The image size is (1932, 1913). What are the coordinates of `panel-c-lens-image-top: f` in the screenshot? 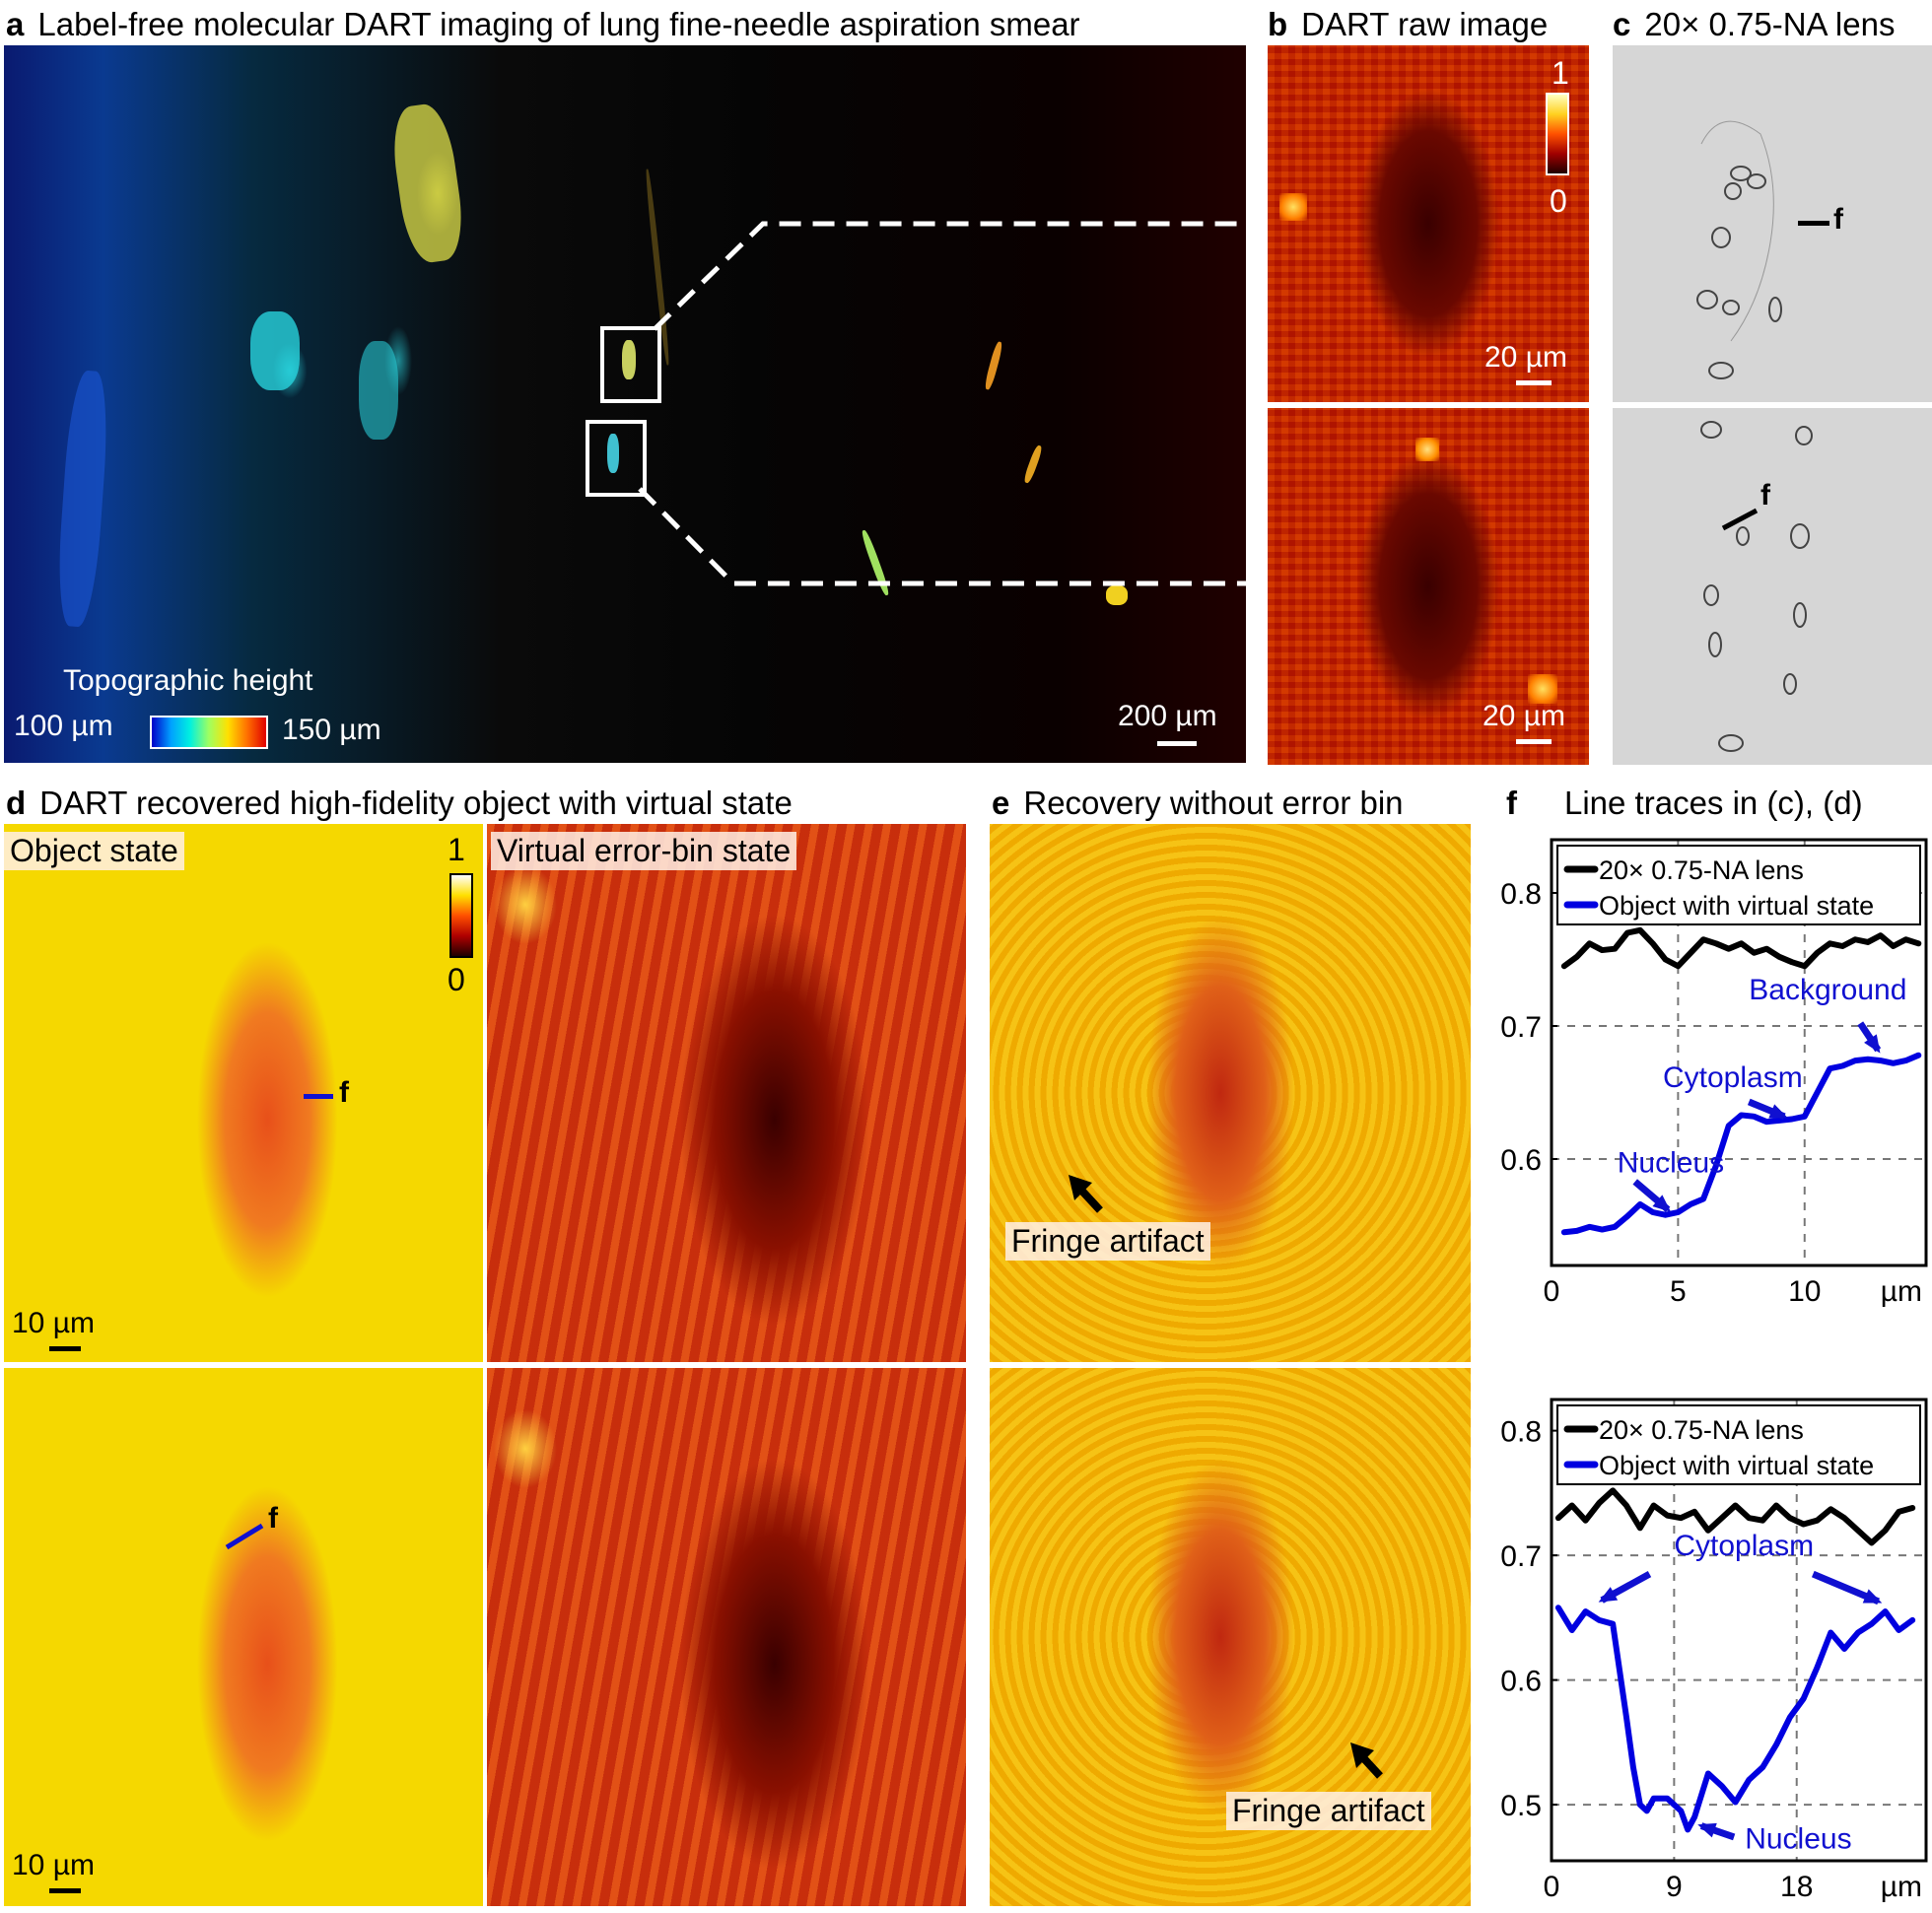 It's located at (1773, 223).